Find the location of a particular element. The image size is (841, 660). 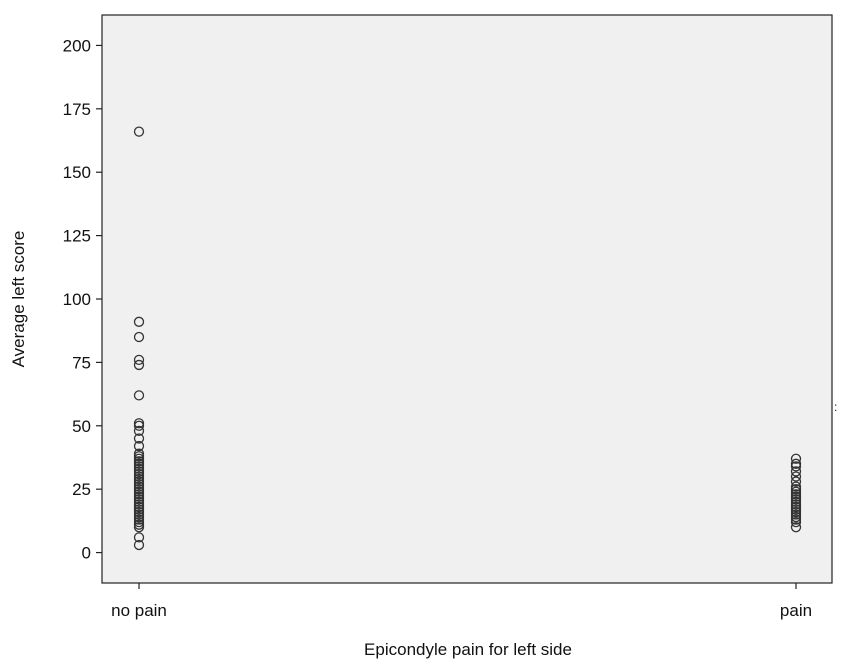

y-axis: 0 25 50 75 100 125 150 175 200 is located at coordinates (82, 299).